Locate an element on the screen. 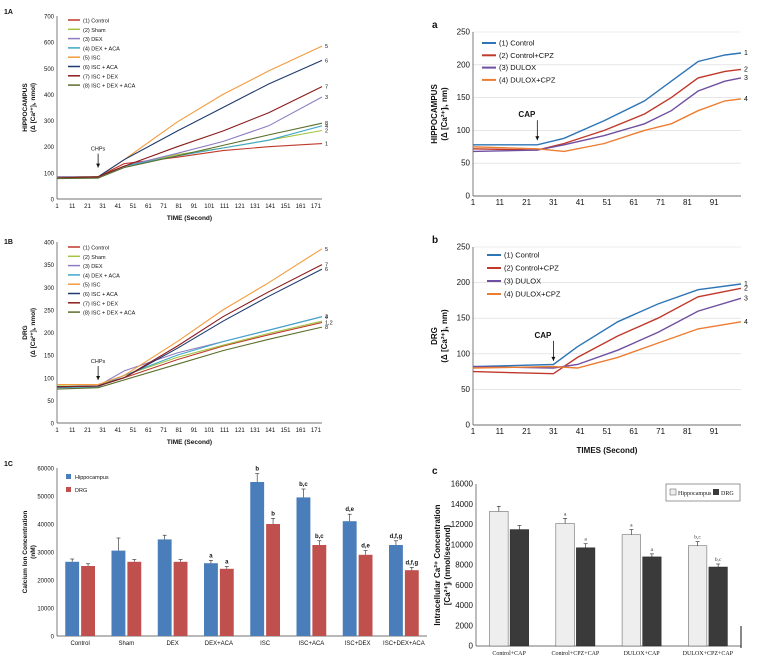  legend-entry: (1) Control is located at coordinates (522, 255).